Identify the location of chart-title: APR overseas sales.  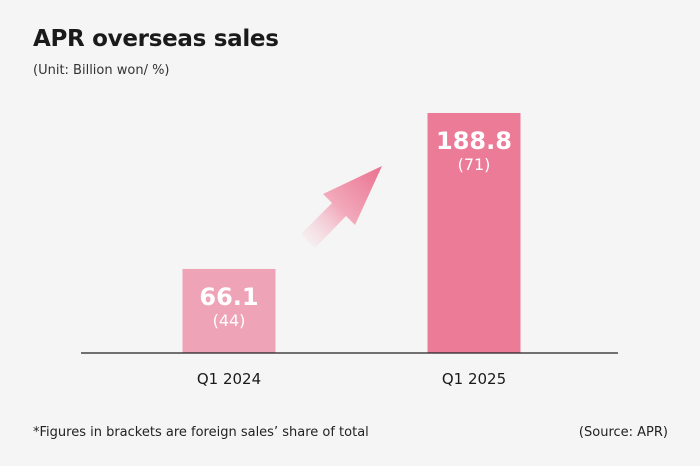
(156, 39).